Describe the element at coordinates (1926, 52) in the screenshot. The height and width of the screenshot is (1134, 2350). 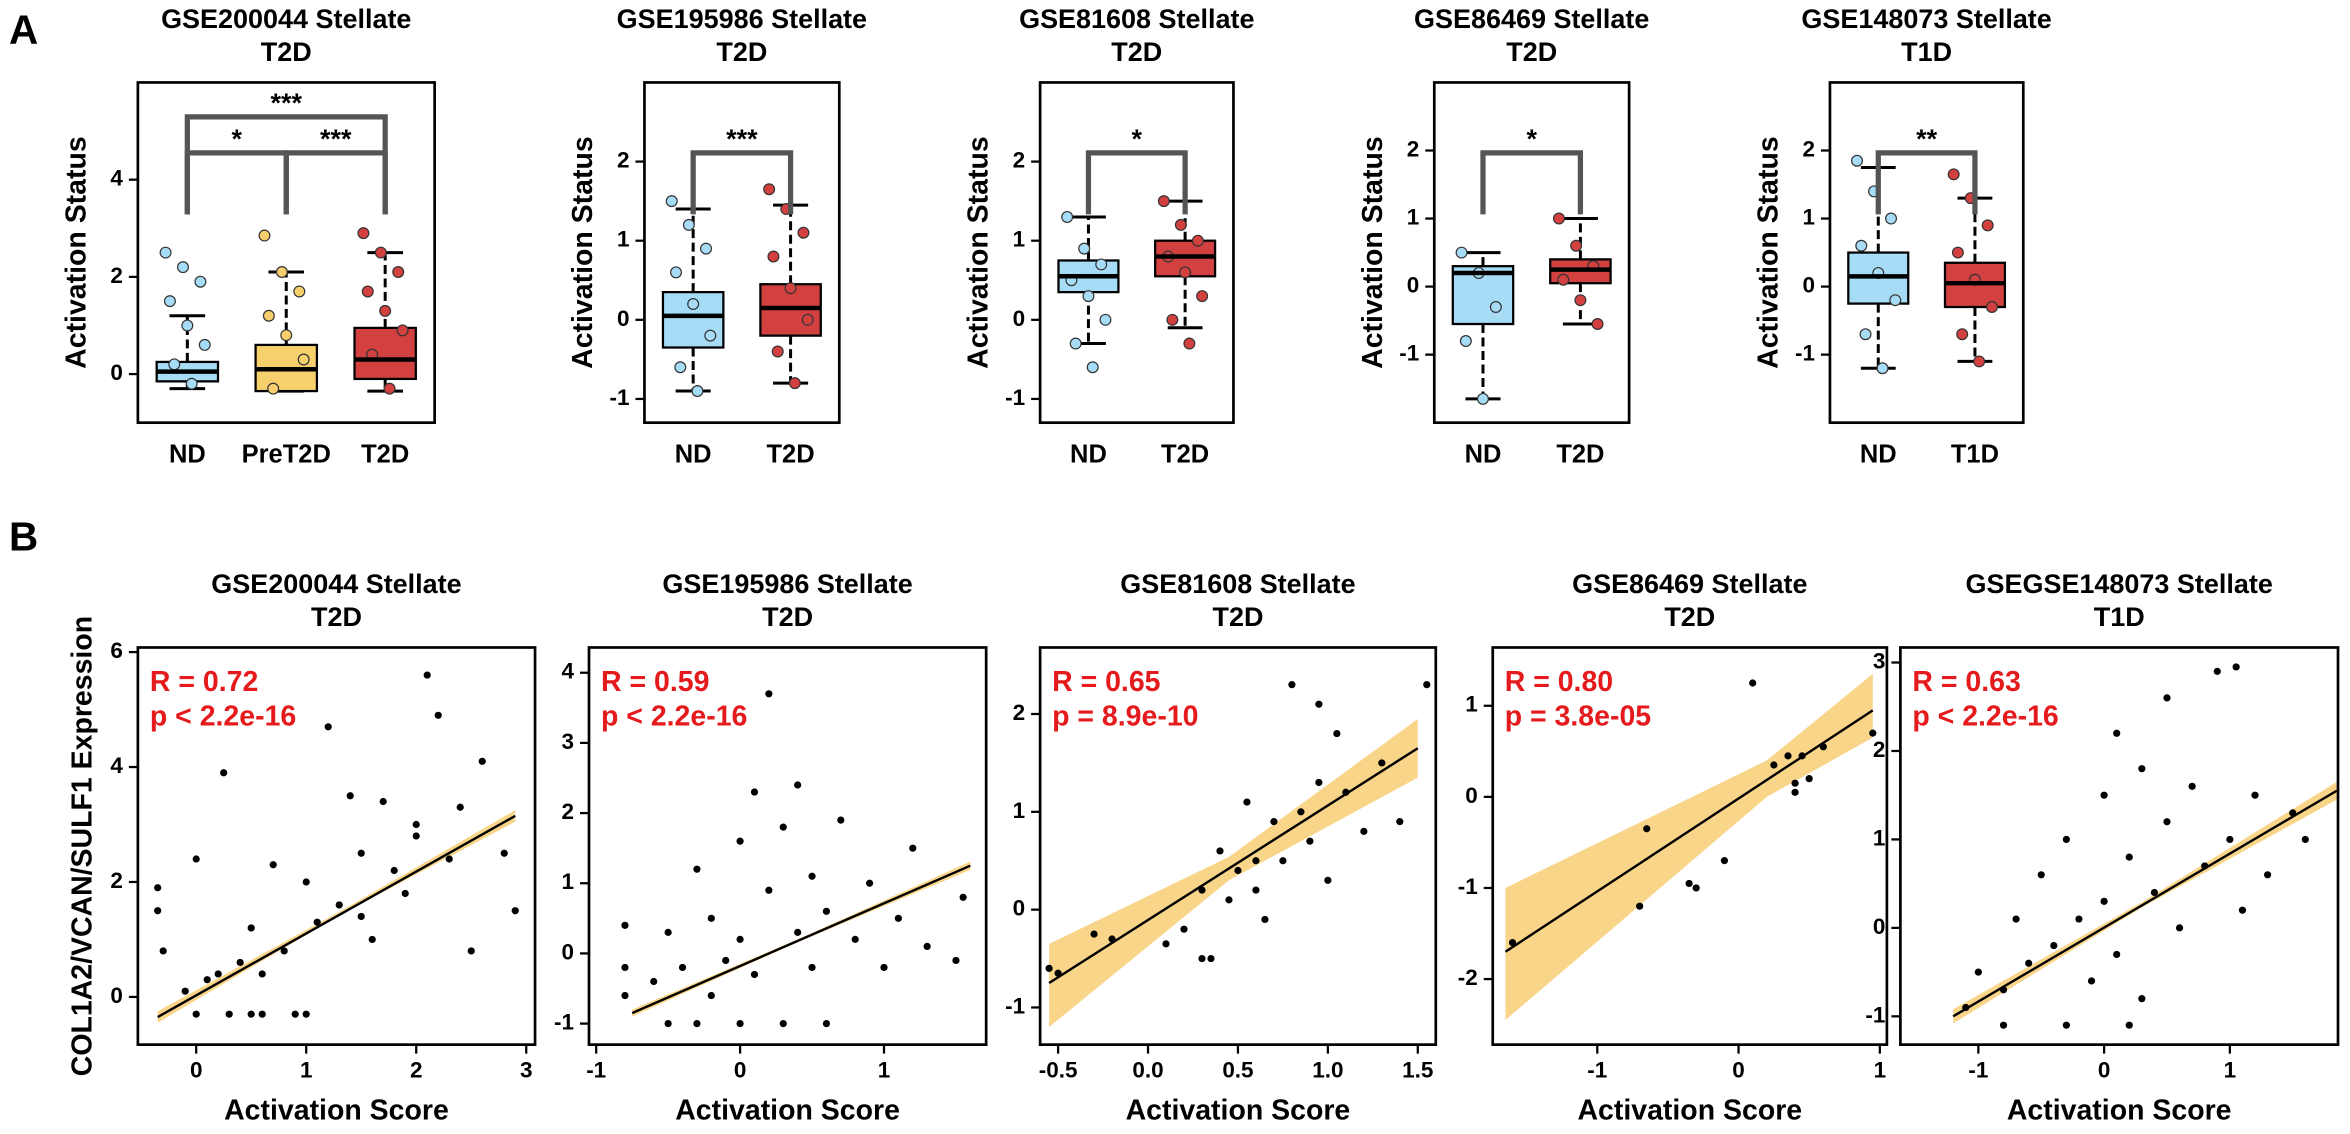
I see `panel-subtitle: T1D` at that location.